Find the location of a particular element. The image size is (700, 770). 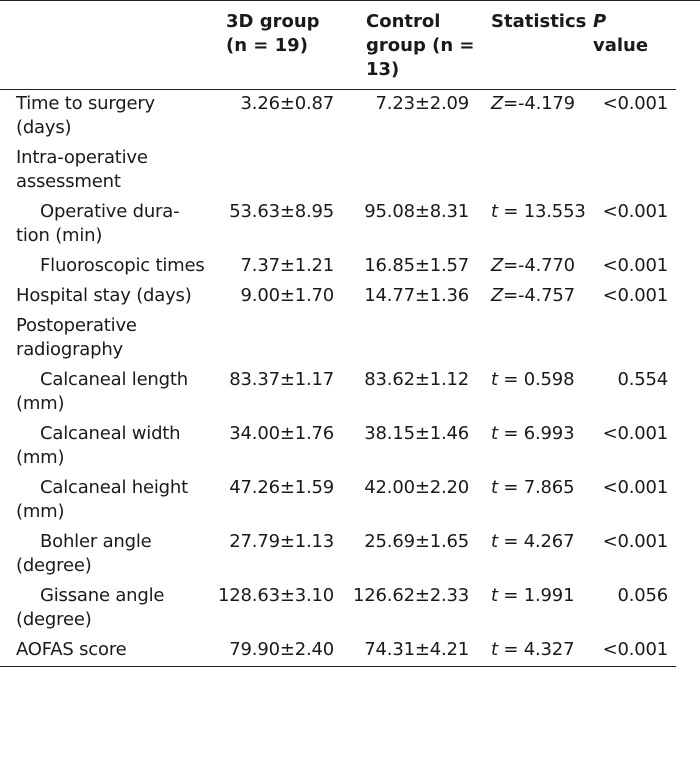

row-label: Fluoroscopic times is located at coordinates (105, 267).